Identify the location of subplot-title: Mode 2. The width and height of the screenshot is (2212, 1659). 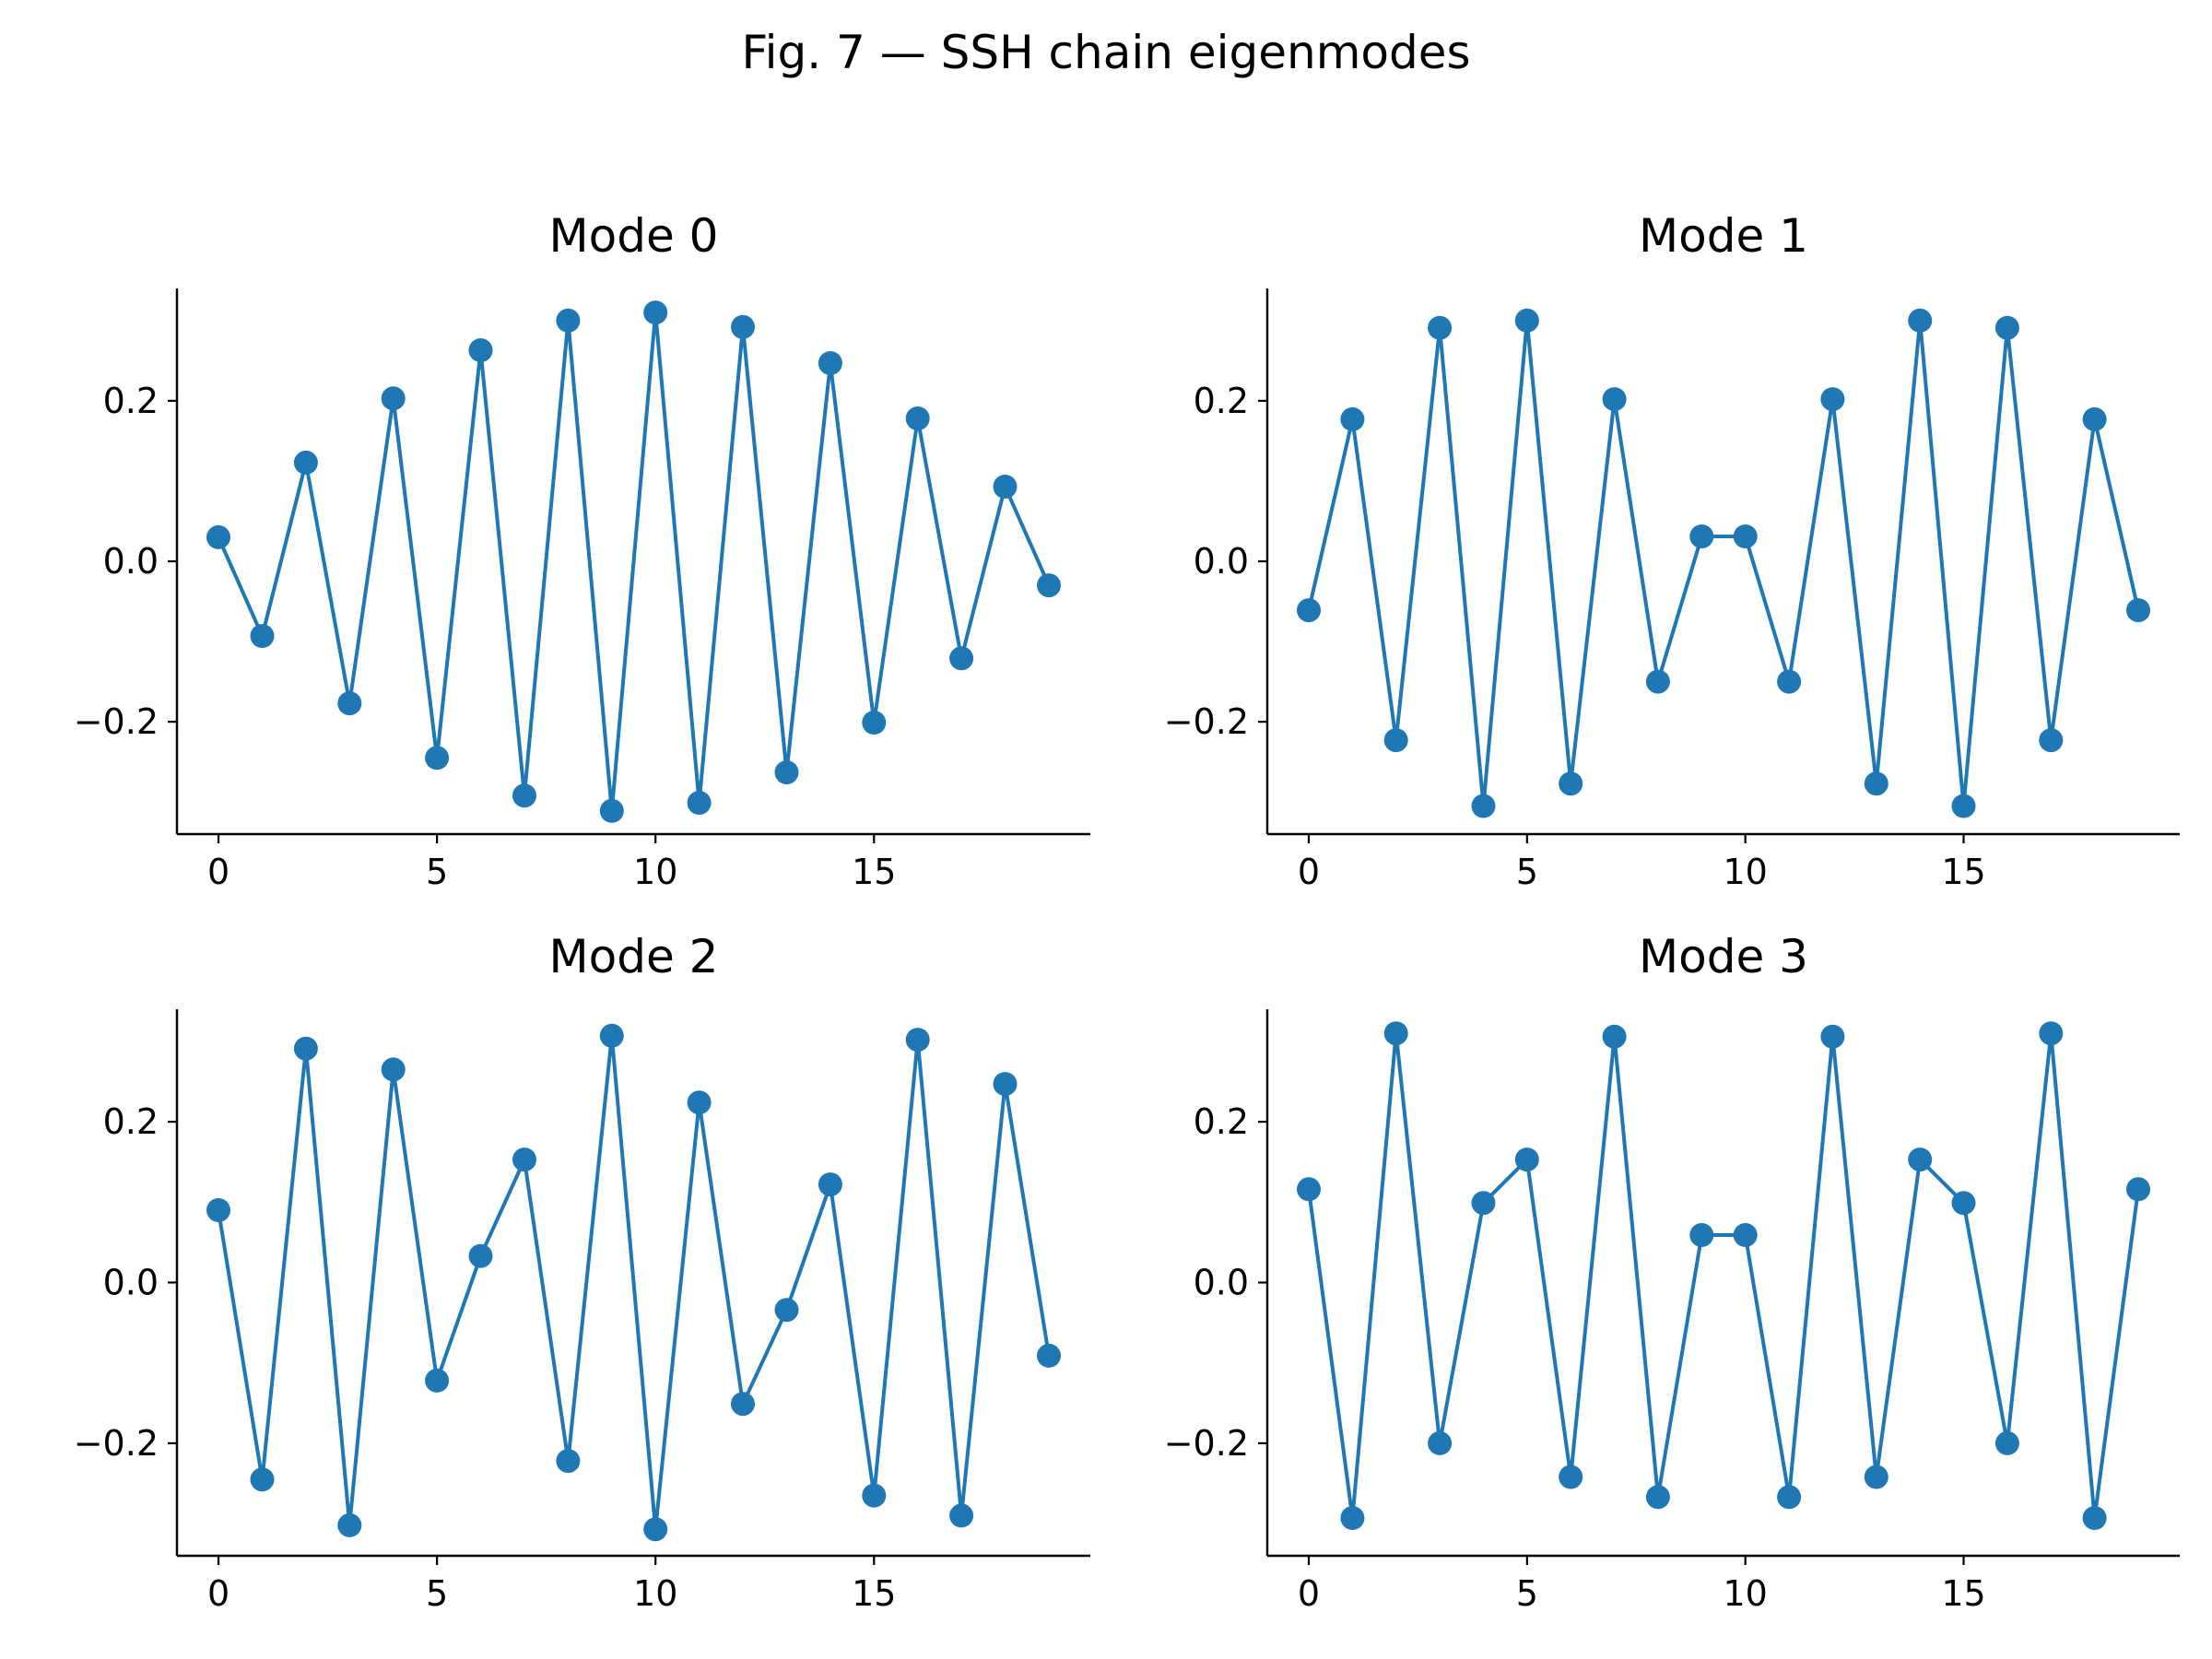
(634, 956).